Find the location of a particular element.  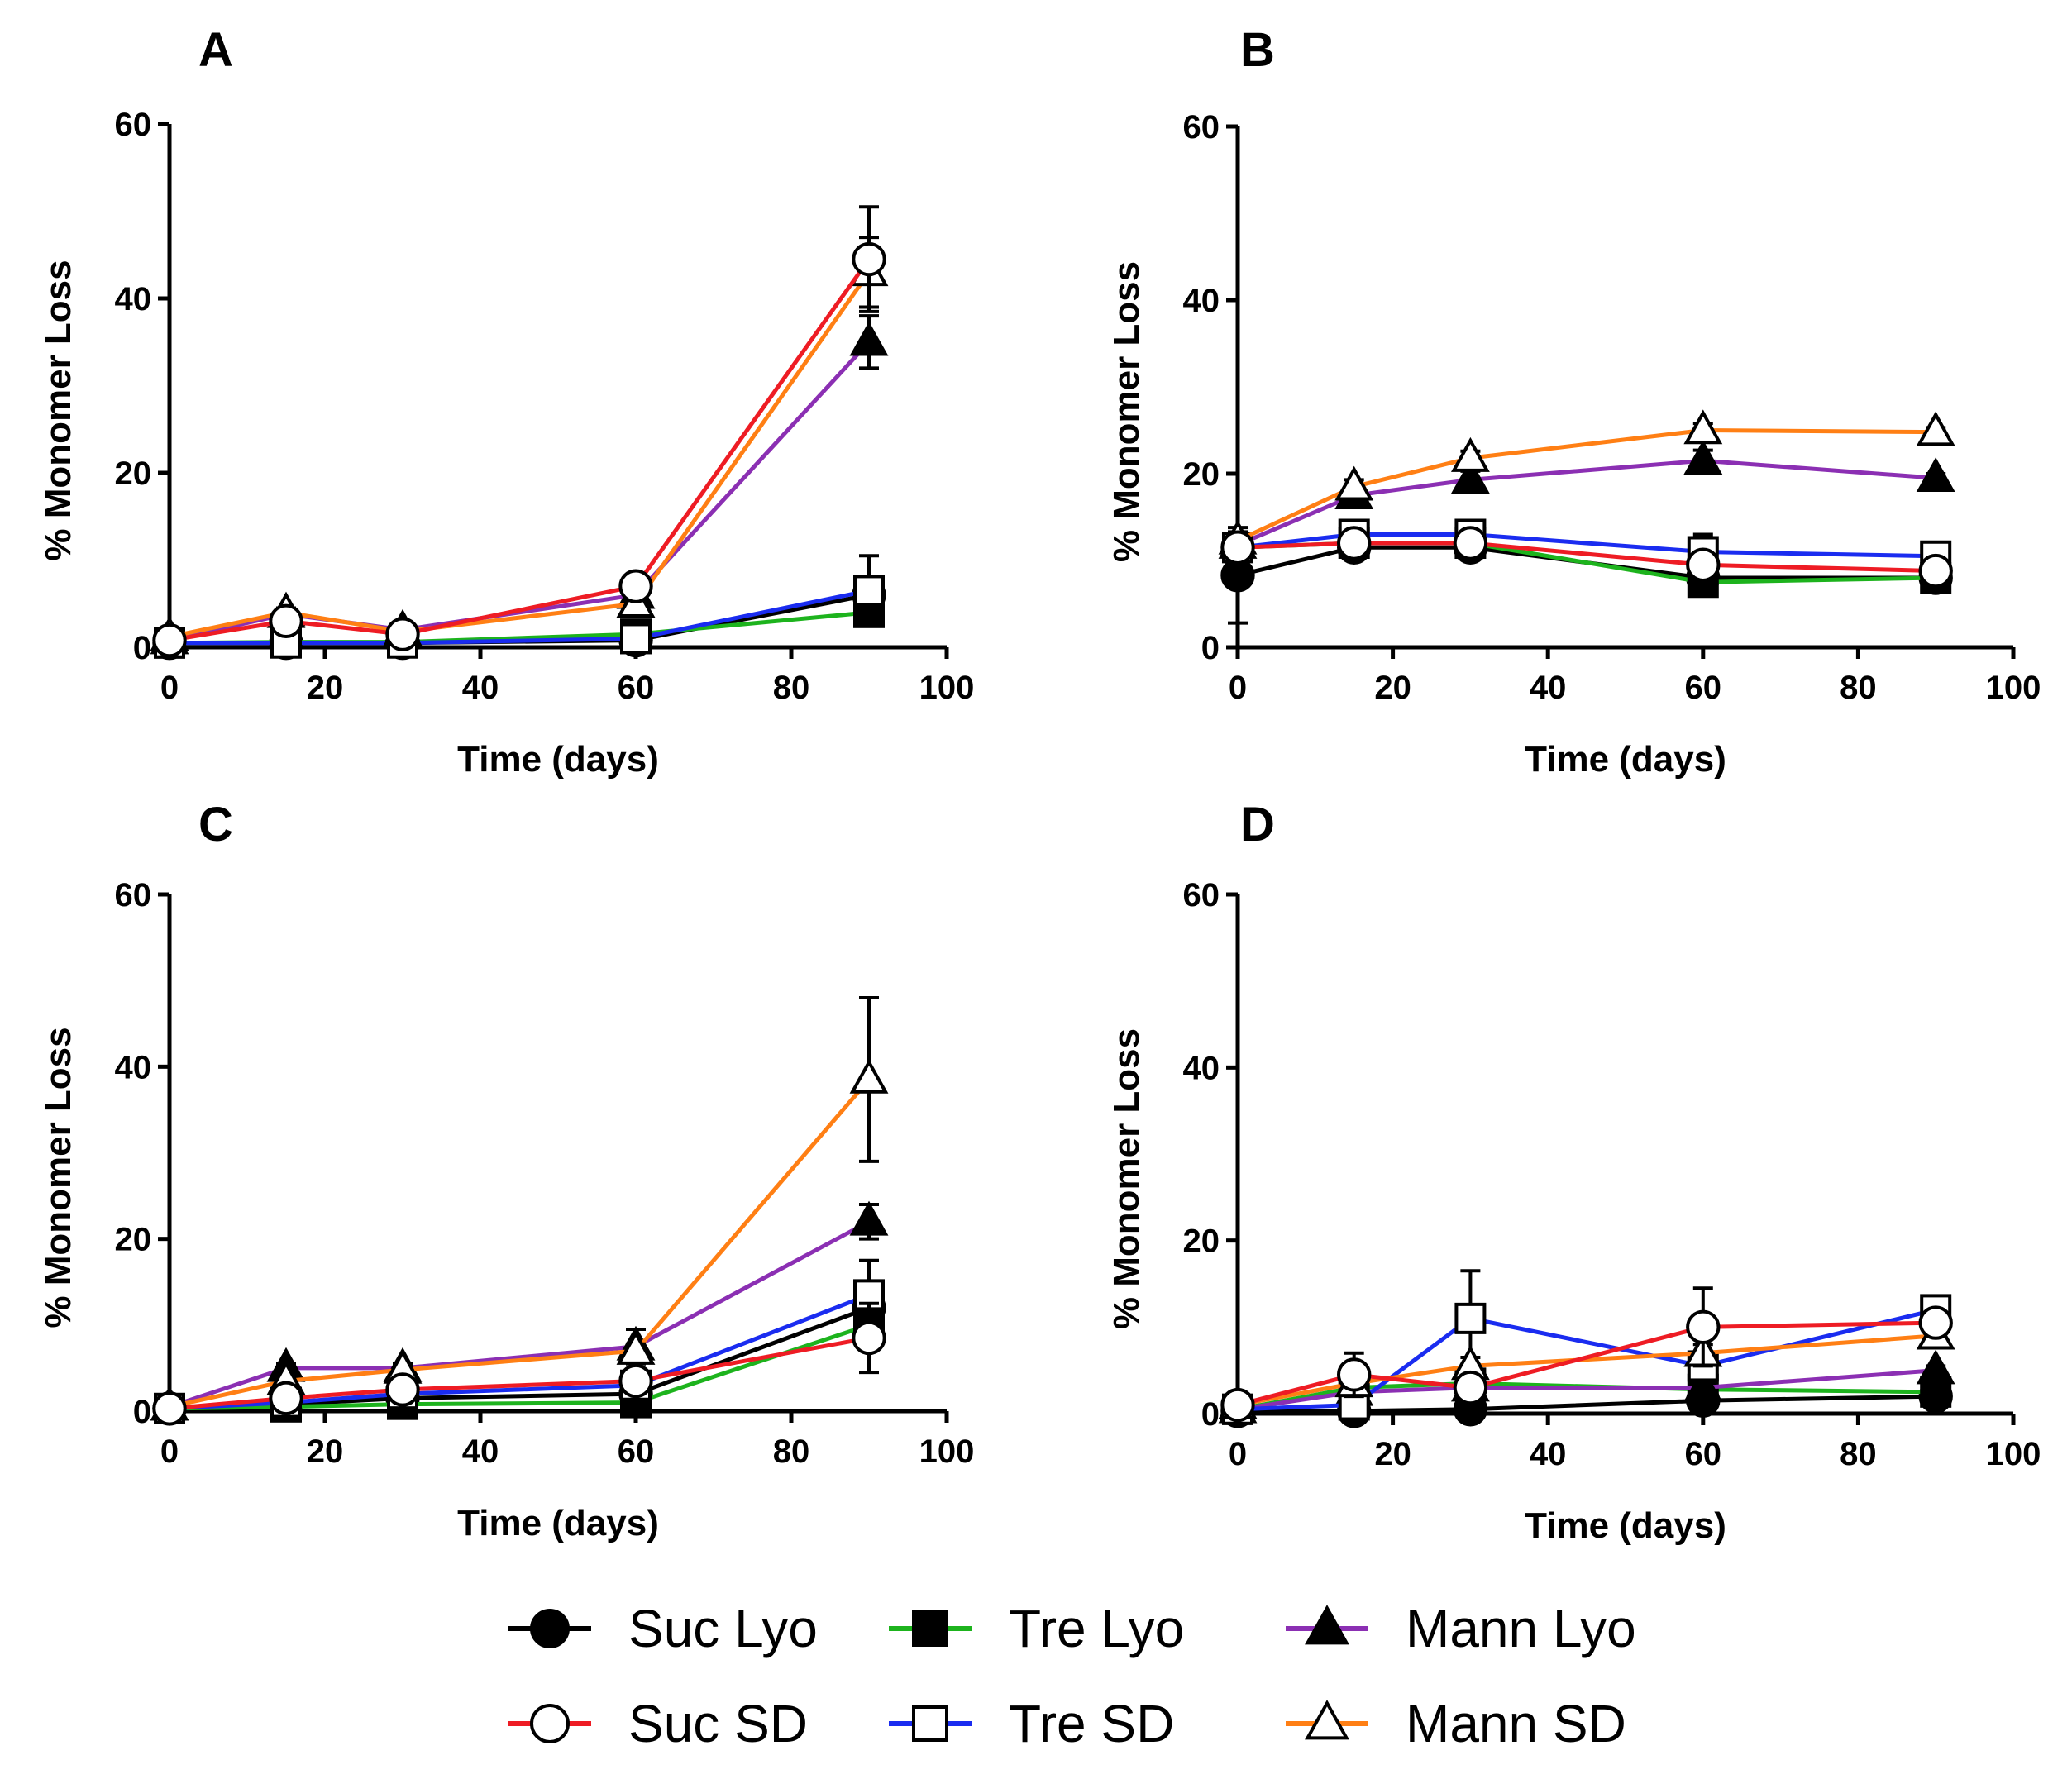

legend-item-mann_sd: Mann SD is located at coordinates (1456, 1724).